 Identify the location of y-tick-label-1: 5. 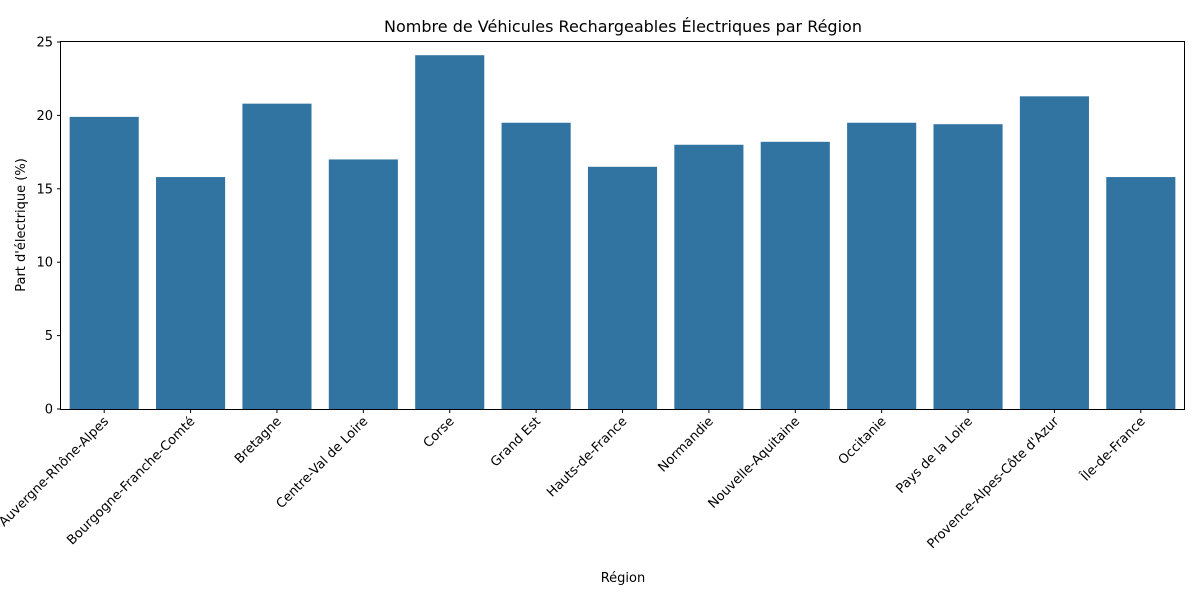
(49, 336).